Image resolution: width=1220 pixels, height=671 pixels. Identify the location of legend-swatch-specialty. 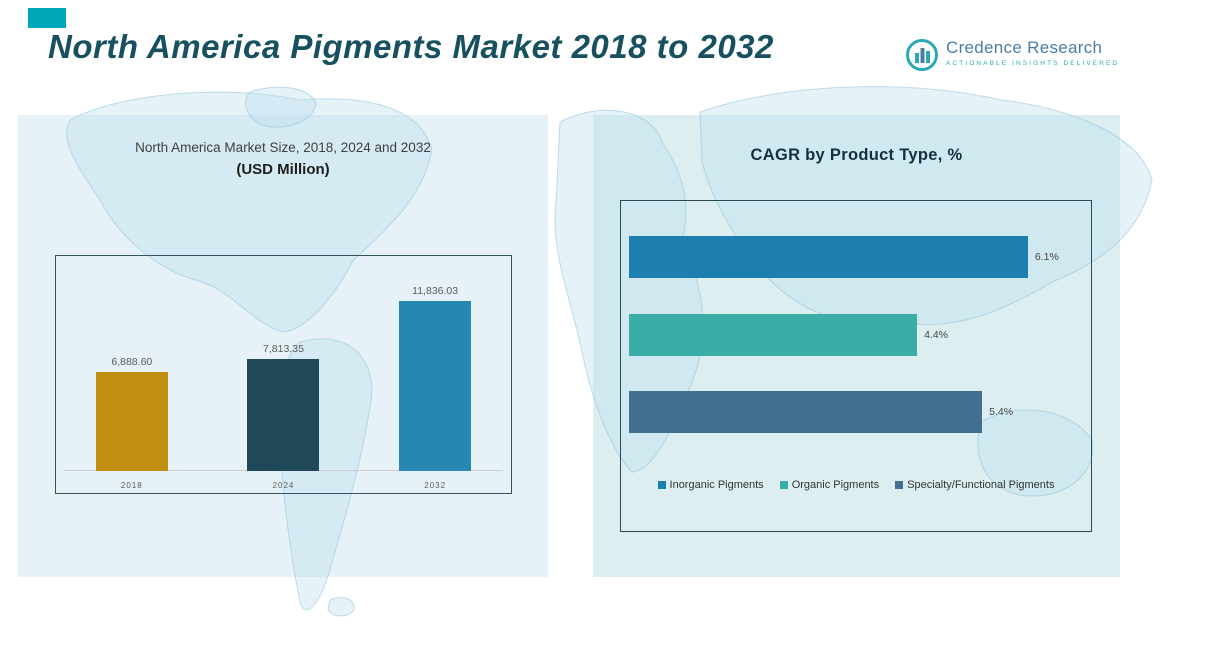
(899, 485).